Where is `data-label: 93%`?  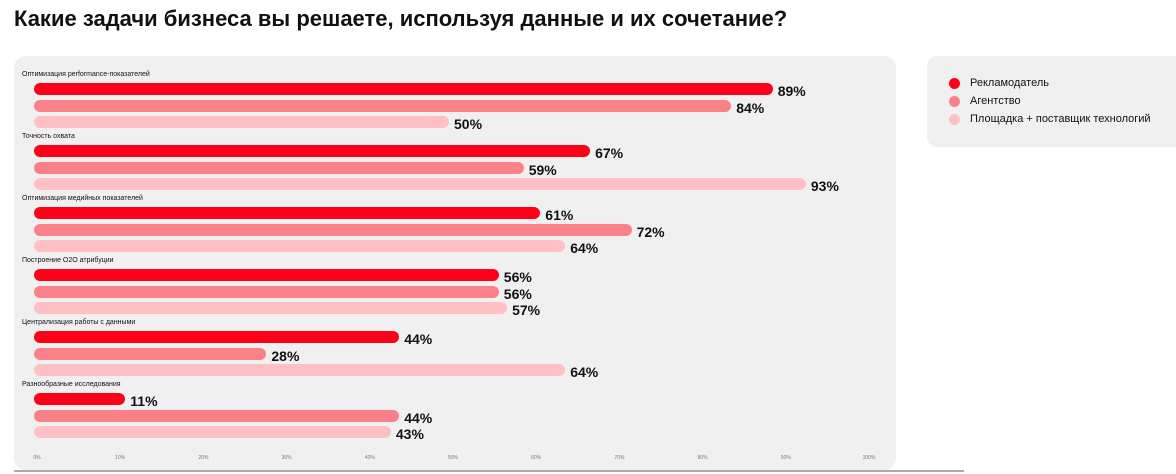 data-label: 93% is located at coordinates (824, 186).